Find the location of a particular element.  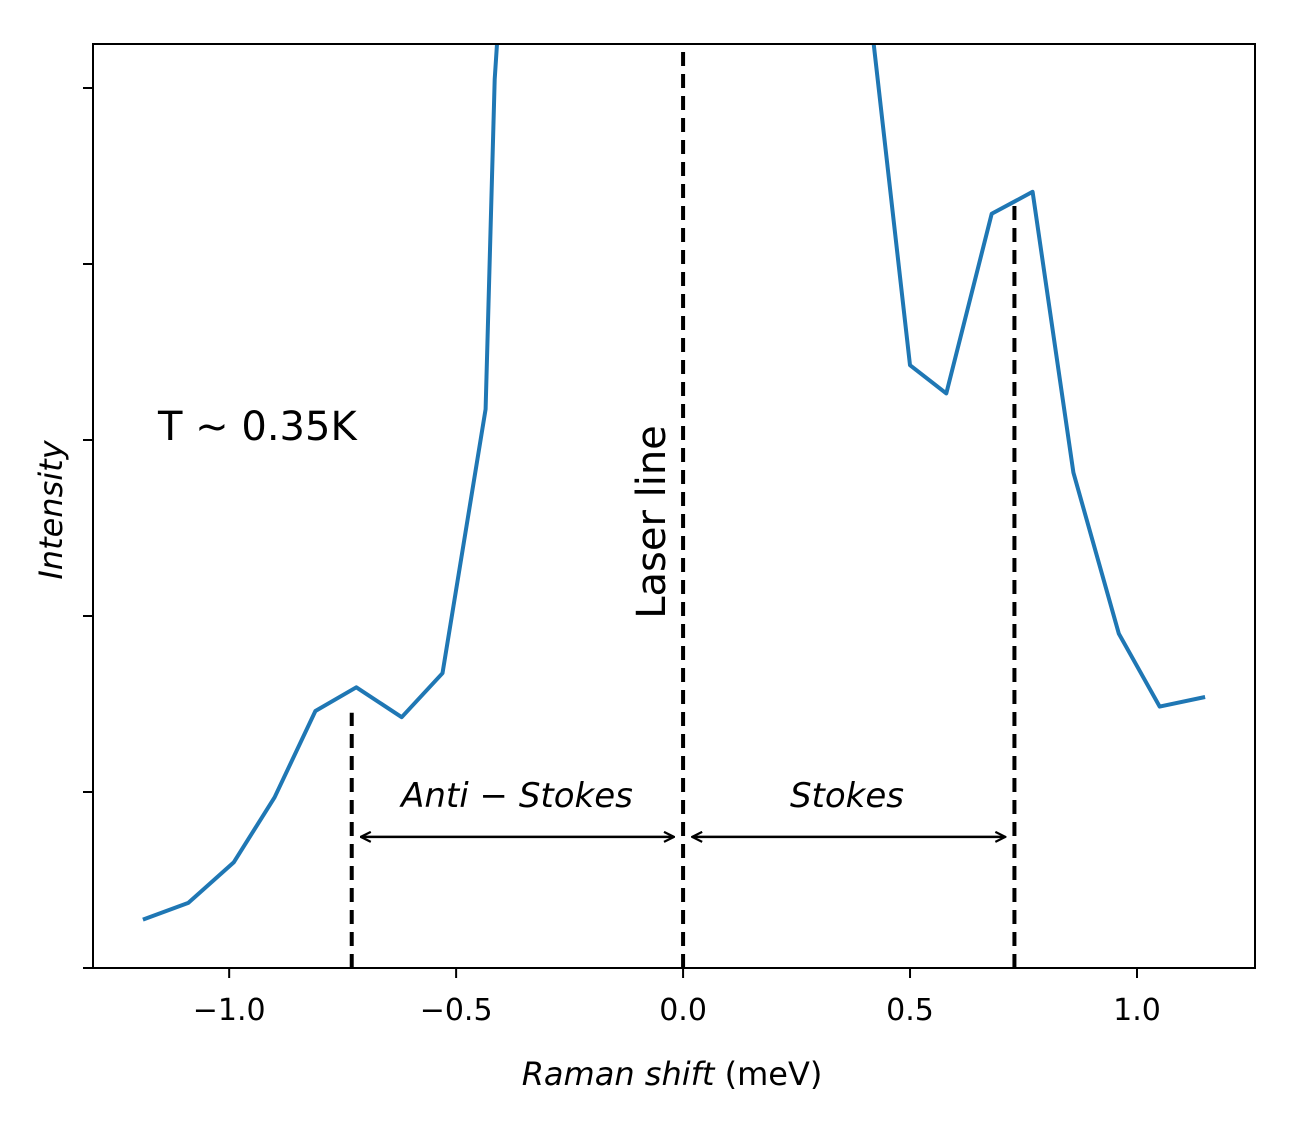

temperature-annotation: T ~ 0.35K is located at coordinates (257, 427).